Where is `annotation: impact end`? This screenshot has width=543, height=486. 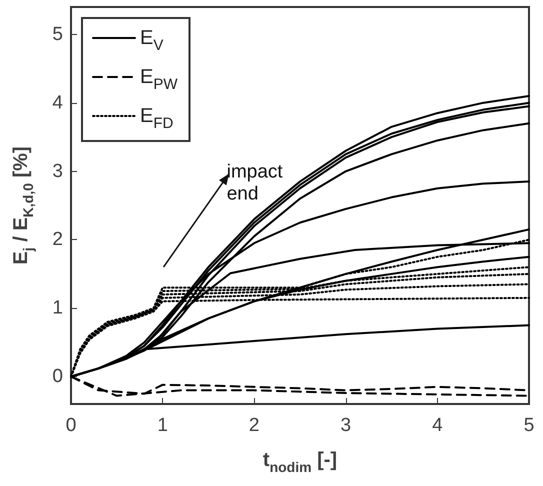 annotation: impact end is located at coordinates (255, 183).